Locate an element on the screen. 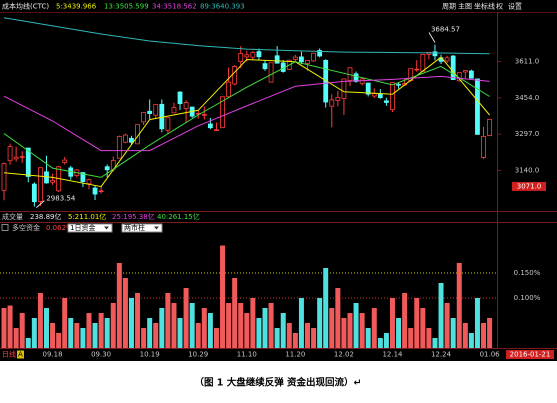  indicator-name: 成本均线(CTC) is located at coordinates (25, 6).